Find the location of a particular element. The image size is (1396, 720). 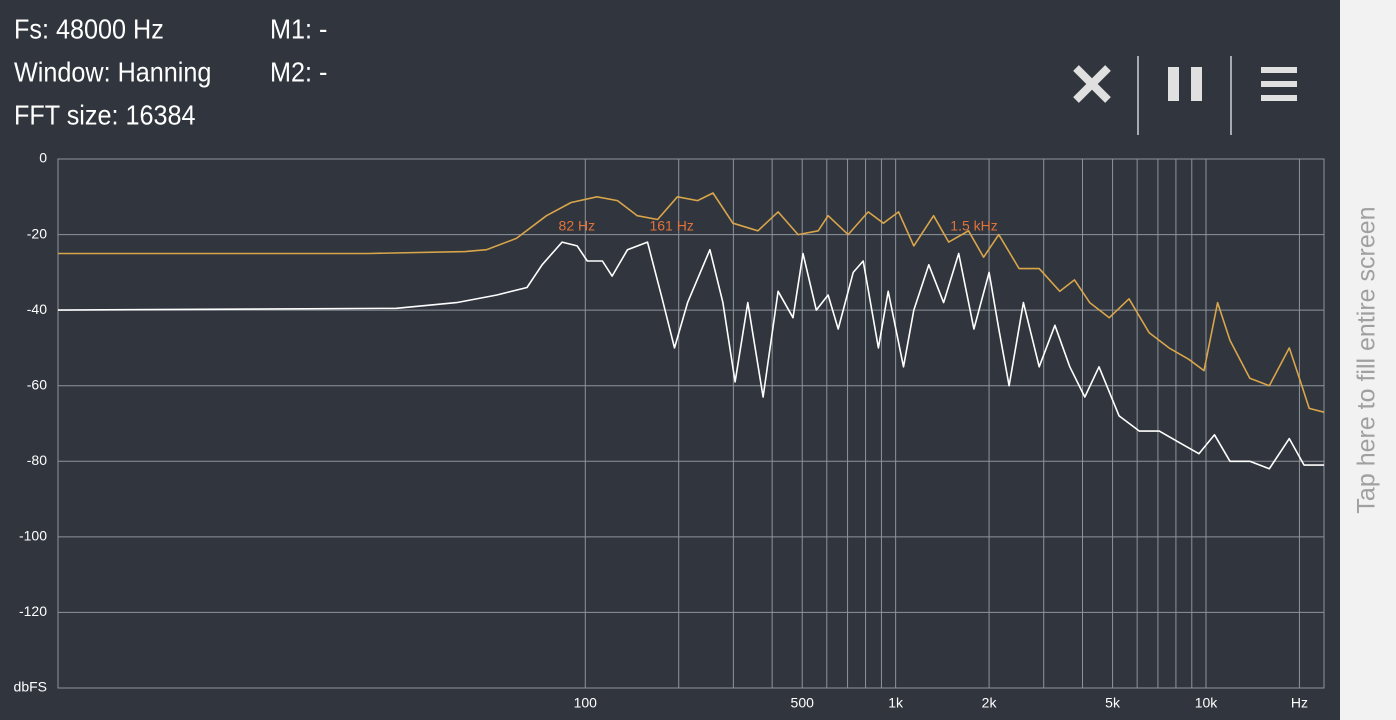

x-tick-label: 100 is located at coordinates (586, 703).